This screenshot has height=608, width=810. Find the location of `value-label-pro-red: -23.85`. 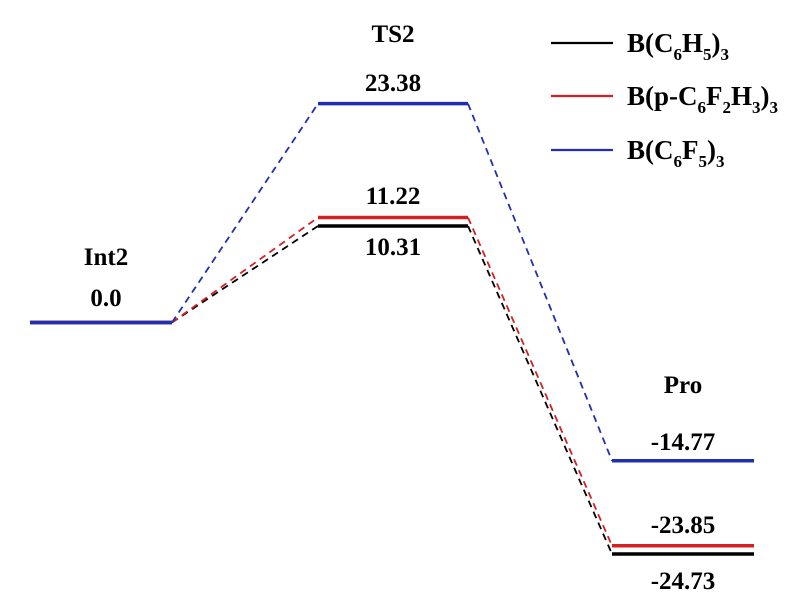

value-label-pro-red: -23.85 is located at coordinates (683, 525).